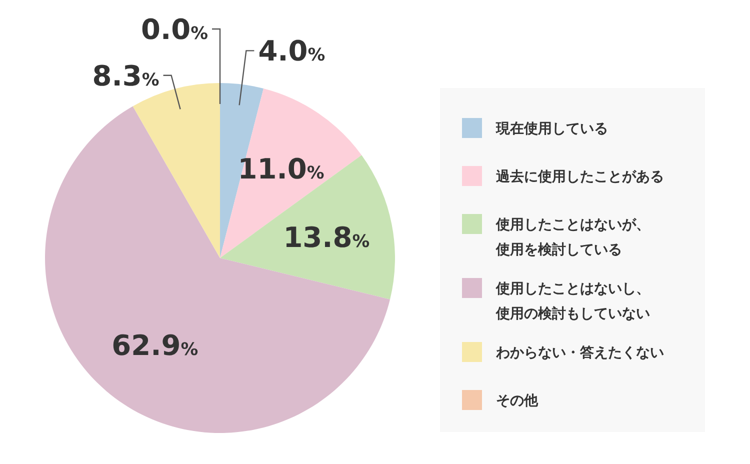 This screenshot has height=464, width=750. What do you see at coordinates (281, 169) in the screenshot?
I see `data-label: 11.0%` at bounding box center [281, 169].